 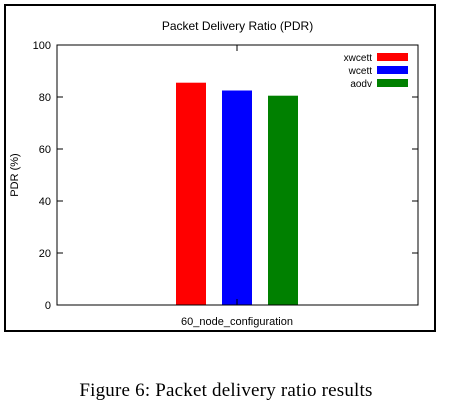 What do you see at coordinates (45, 150) in the screenshot?
I see `y-tick-label-60: 60` at bounding box center [45, 150].